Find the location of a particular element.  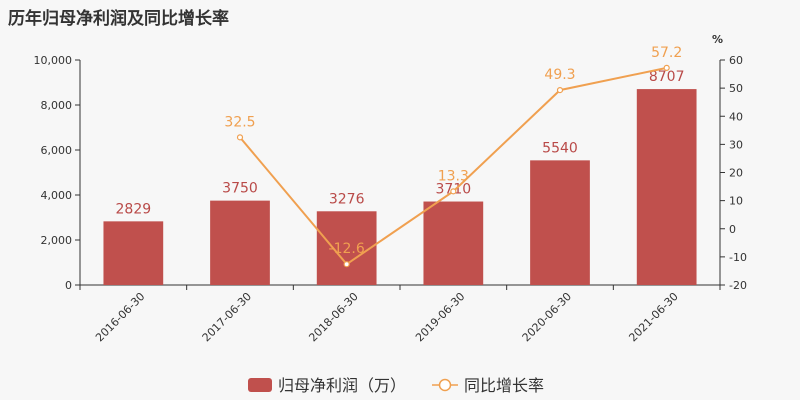

bar-data-label: 5540 is located at coordinates (560, 148).